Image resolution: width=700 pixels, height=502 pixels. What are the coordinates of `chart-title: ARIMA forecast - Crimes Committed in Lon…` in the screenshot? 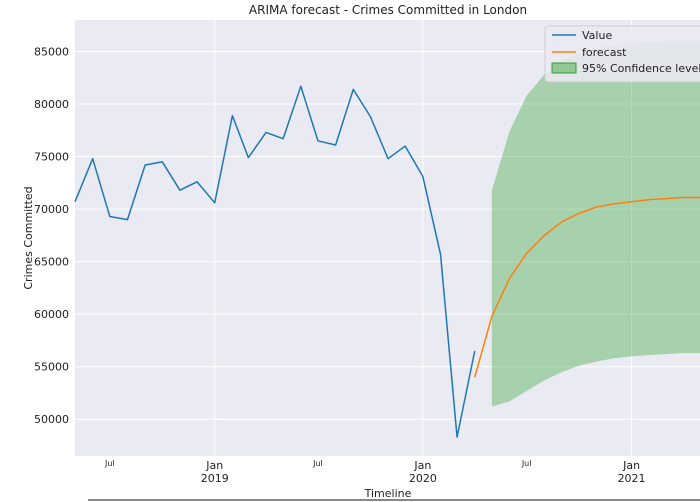 It's located at (388, 10).